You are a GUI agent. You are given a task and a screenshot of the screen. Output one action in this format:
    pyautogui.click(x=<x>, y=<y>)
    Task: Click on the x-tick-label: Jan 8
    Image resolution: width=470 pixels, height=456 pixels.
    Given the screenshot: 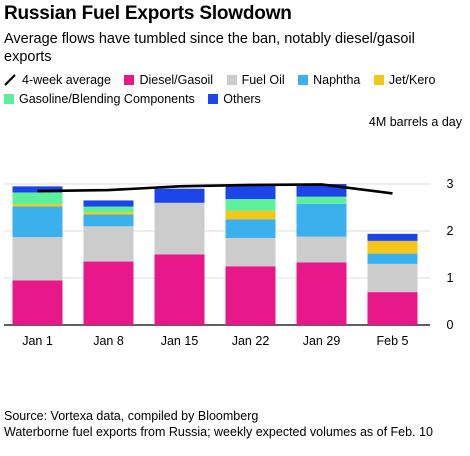 What is the action you would take?
    pyautogui.click(x=108, y=341)
    